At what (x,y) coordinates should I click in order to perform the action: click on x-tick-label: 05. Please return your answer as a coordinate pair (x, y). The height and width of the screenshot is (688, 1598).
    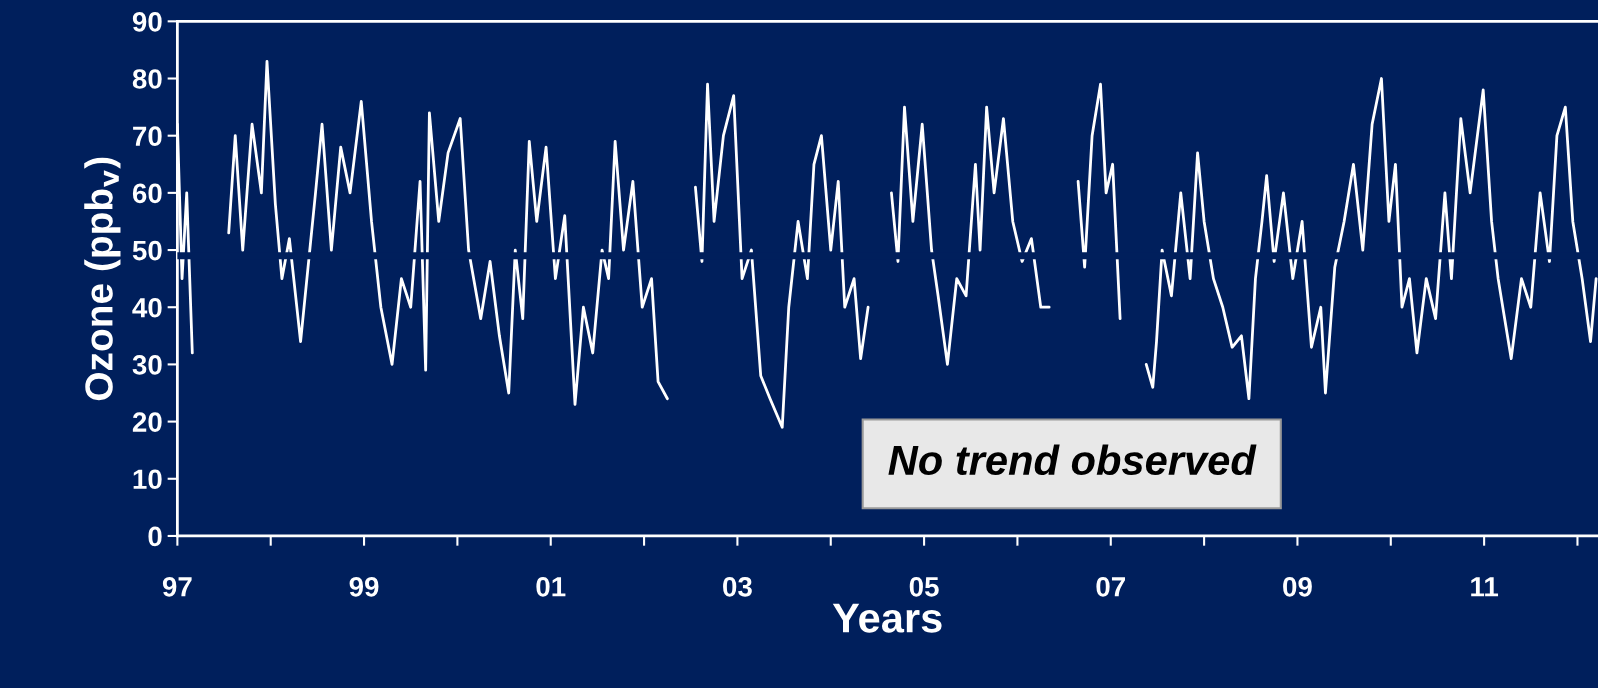
    Looking at the image, I should click on (924, 586).